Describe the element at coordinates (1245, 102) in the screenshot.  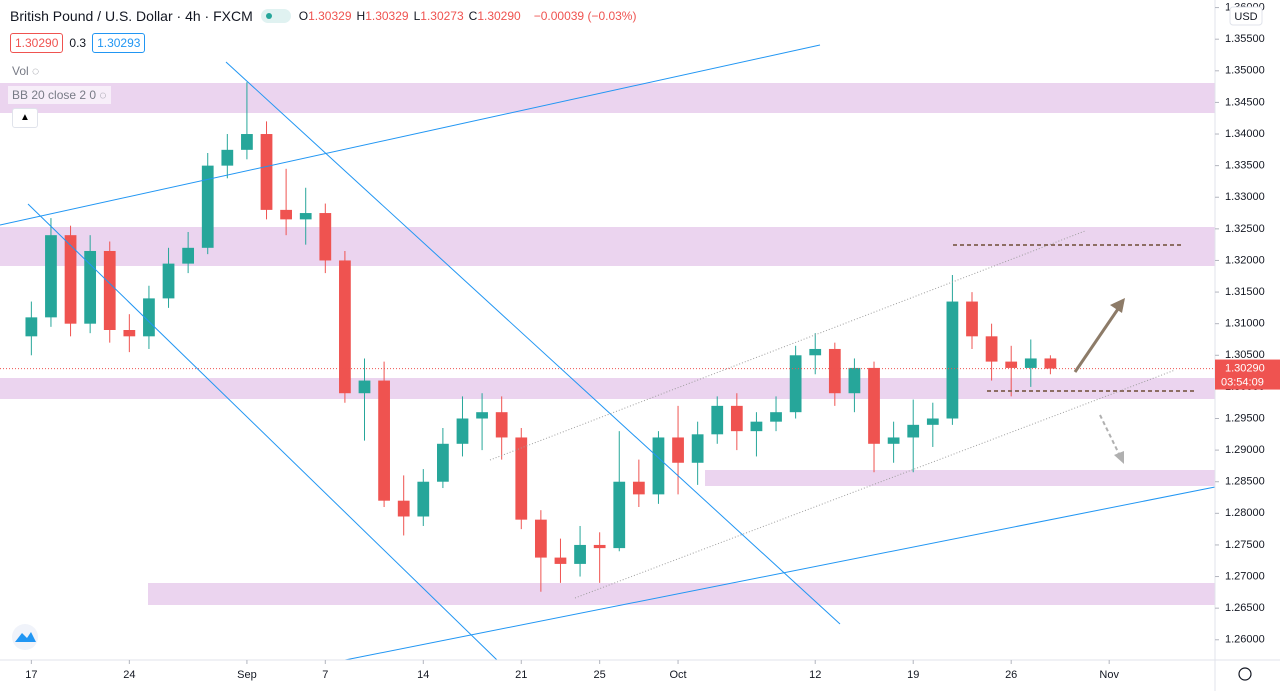
I see `y-tick-label: 1.34500` at that location.